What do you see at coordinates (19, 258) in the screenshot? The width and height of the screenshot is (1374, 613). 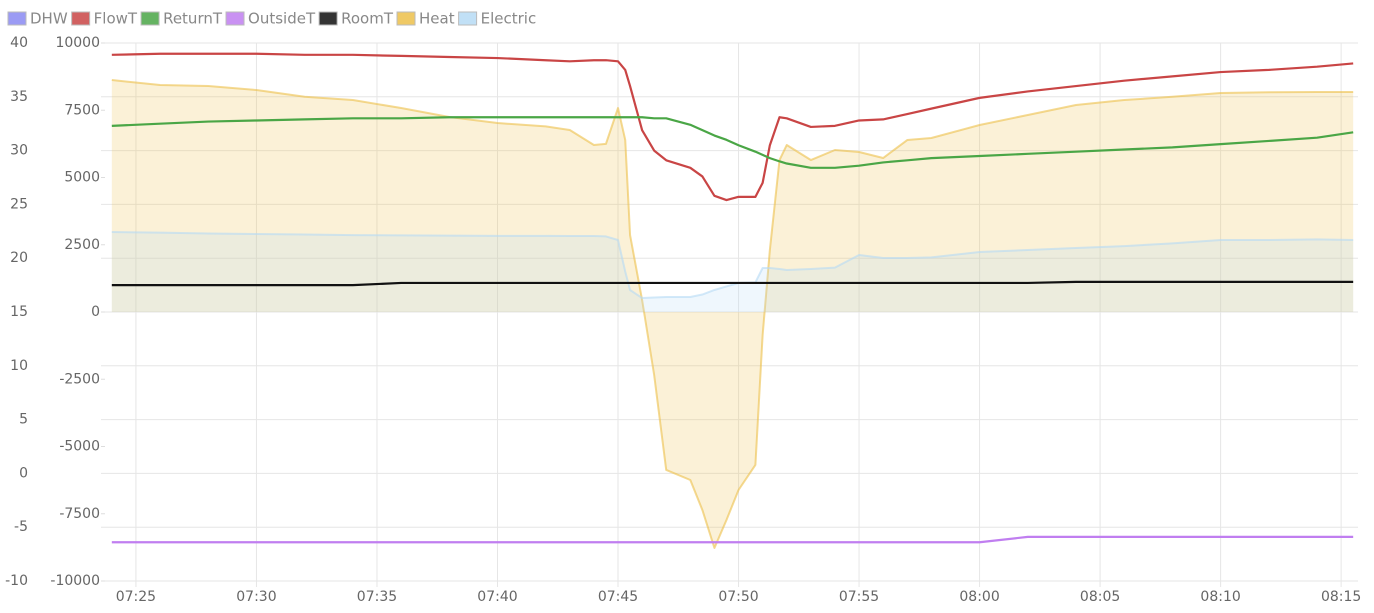 I see `y-tick-label: 20` at bounding box center [19, 258].